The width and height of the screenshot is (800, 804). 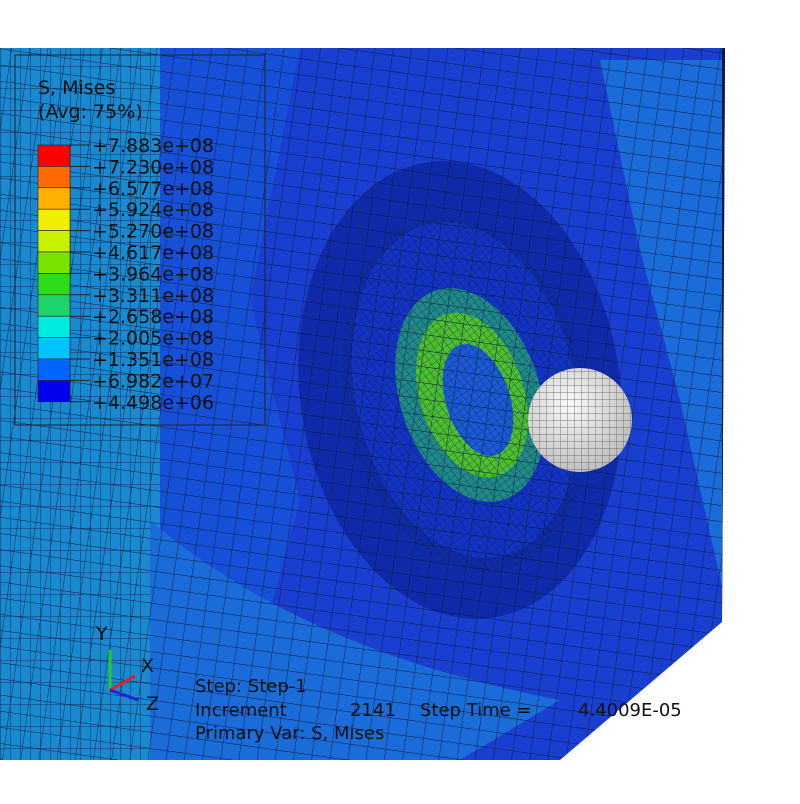 I want to click on legend-title: S, Mises, so click(x=76, y=88).